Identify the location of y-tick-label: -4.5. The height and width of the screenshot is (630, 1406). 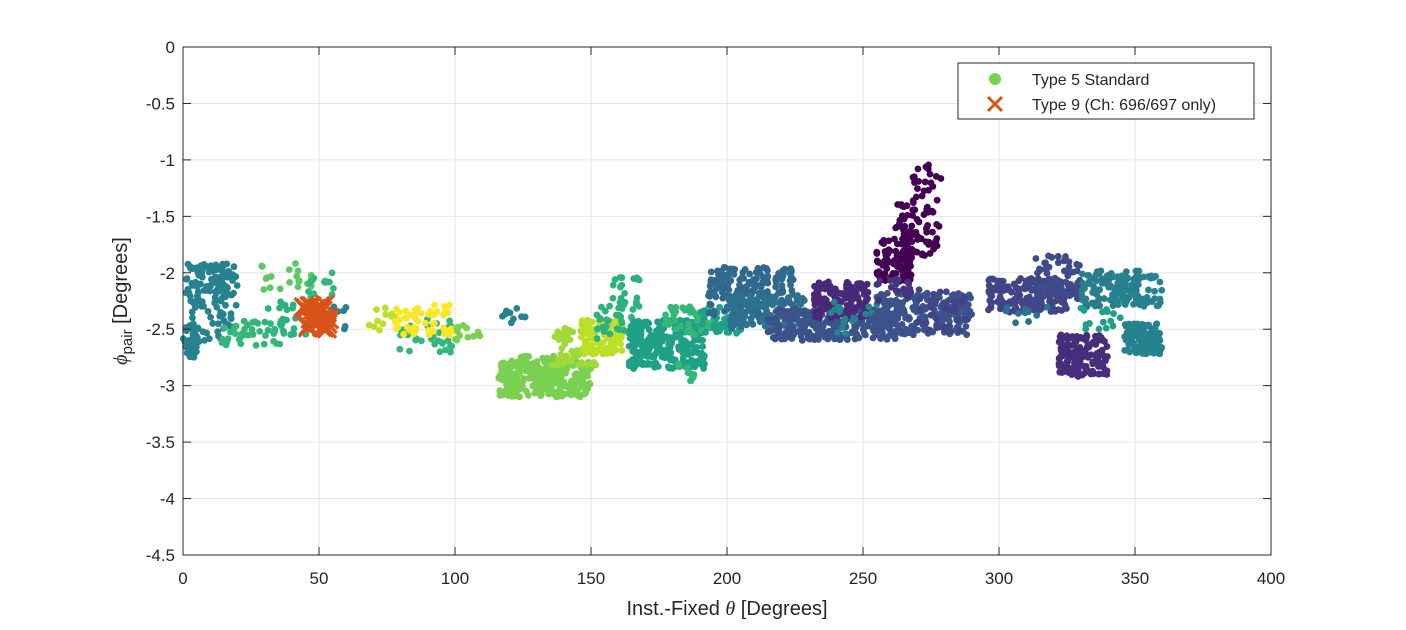
(160, 555).